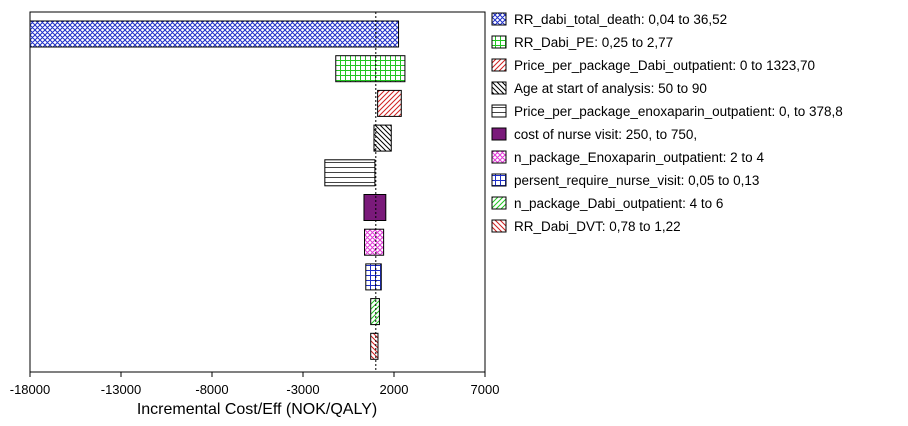  I want to click on x-ticks-group: -18000 -13000 -8000 -3000 2000 7000, so click(255, 384).